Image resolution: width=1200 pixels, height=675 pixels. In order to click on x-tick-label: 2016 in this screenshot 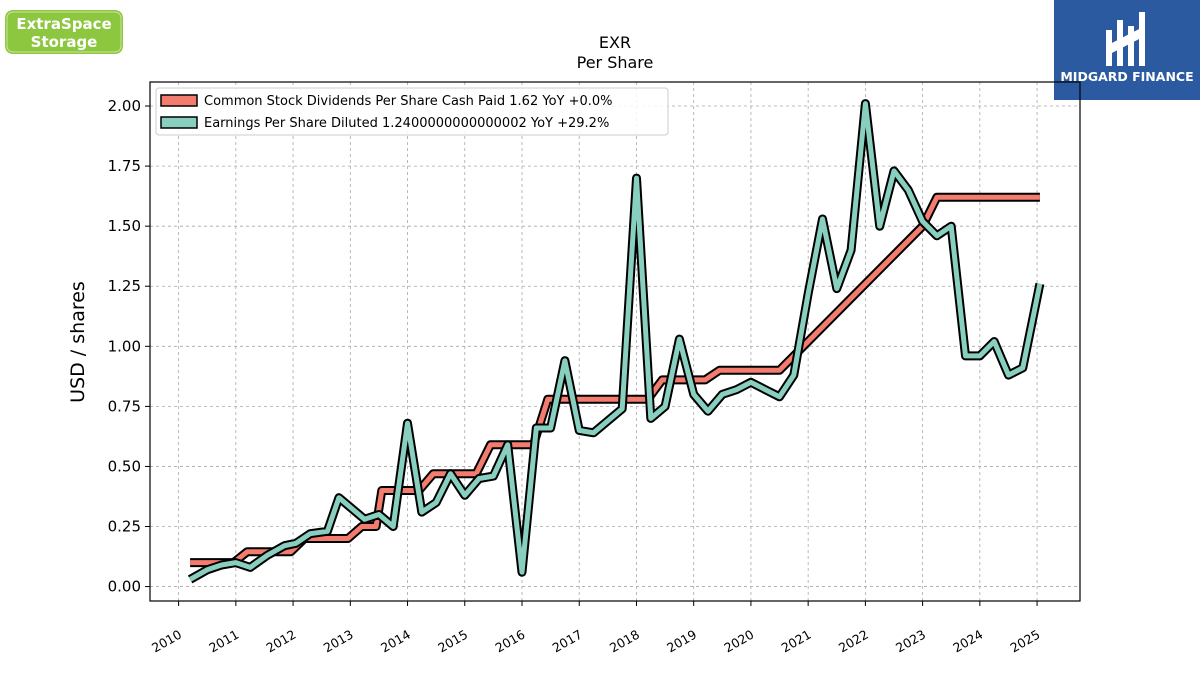, I will do `click(509, 641)`.